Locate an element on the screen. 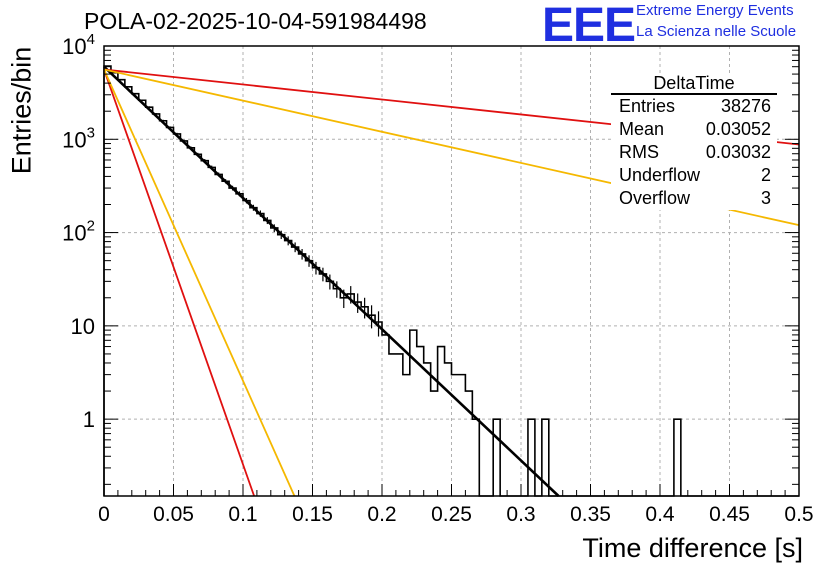  x-tick-label: 0.1 is located at coordinates (242, 514).